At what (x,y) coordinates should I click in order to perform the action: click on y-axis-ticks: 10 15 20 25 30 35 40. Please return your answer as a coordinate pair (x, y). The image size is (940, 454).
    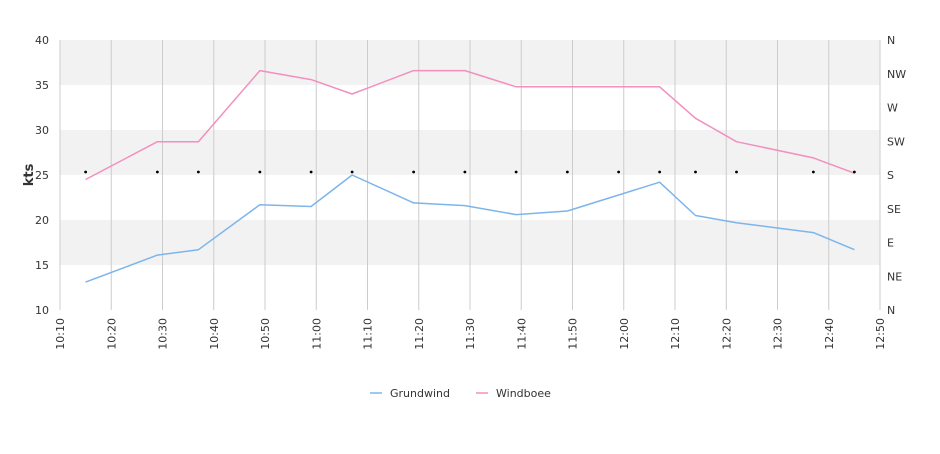
    Looking at the image, I should click on (42, 175).